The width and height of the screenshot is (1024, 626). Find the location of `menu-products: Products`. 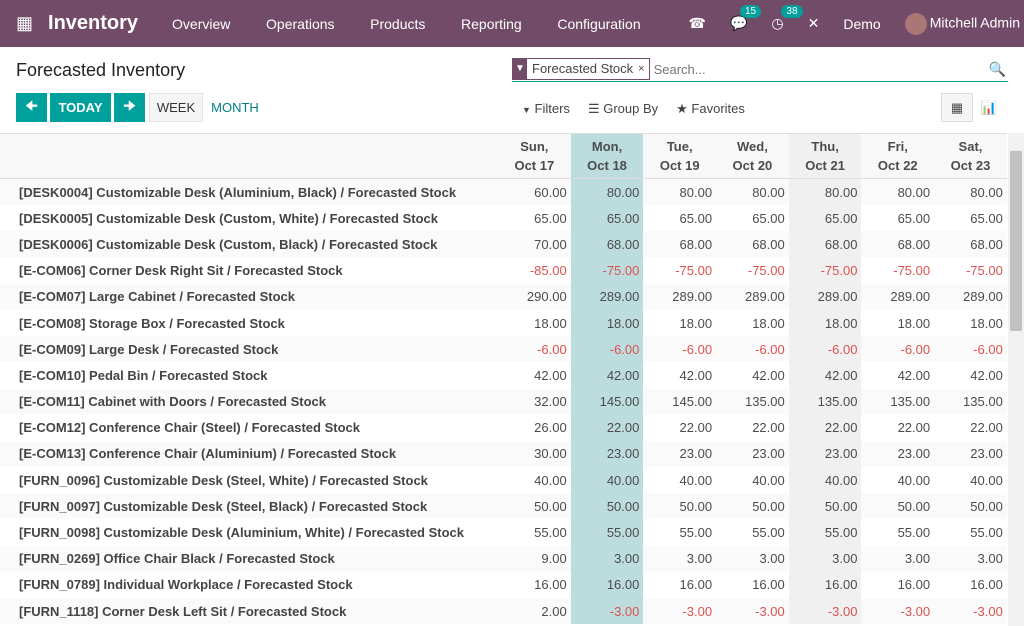

menu-products: Products is located at coordinates (398, 23).